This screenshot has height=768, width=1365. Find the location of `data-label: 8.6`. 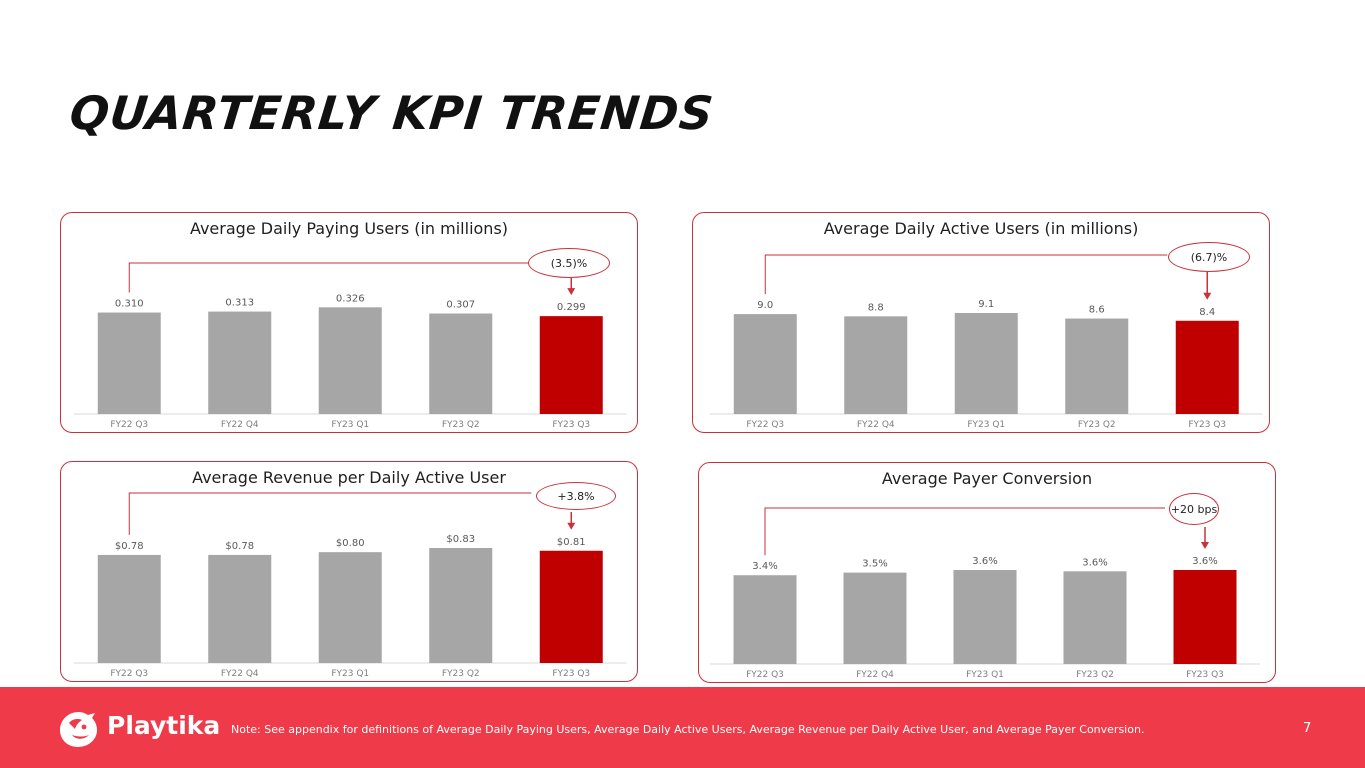

data-label: 8.6 is located at coordinates (1097, 310).